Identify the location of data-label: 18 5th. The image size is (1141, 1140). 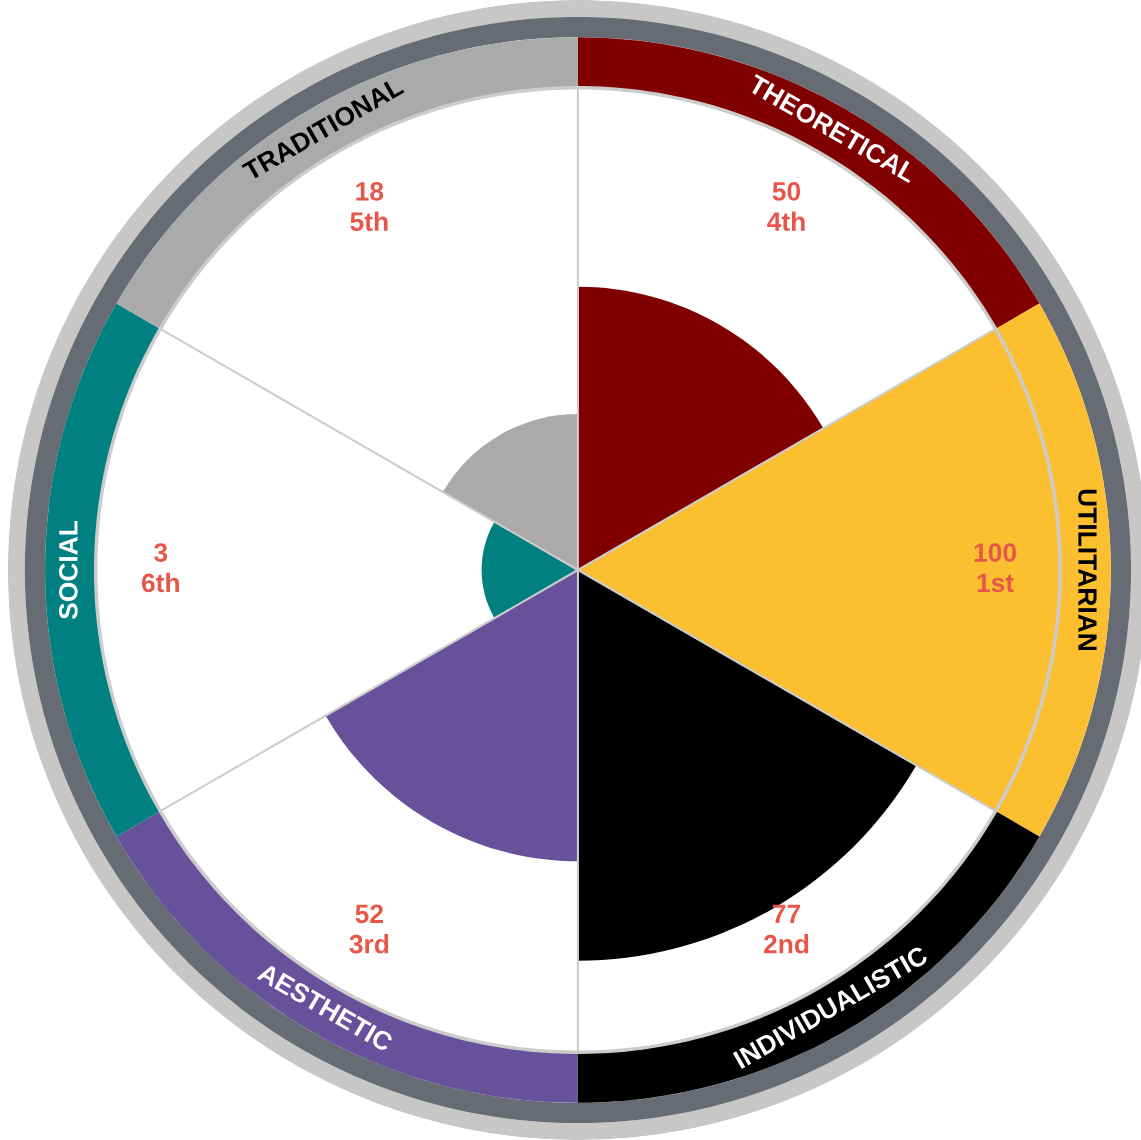
(369, 206).